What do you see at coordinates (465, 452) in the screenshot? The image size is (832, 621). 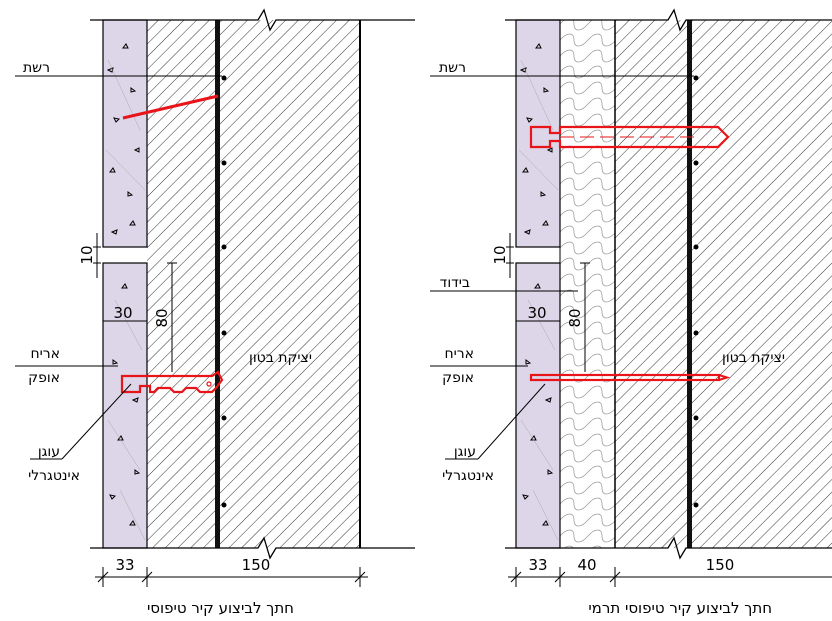 I see `right-label-anchor-1: עוגן` at bounding box center [465, 452].